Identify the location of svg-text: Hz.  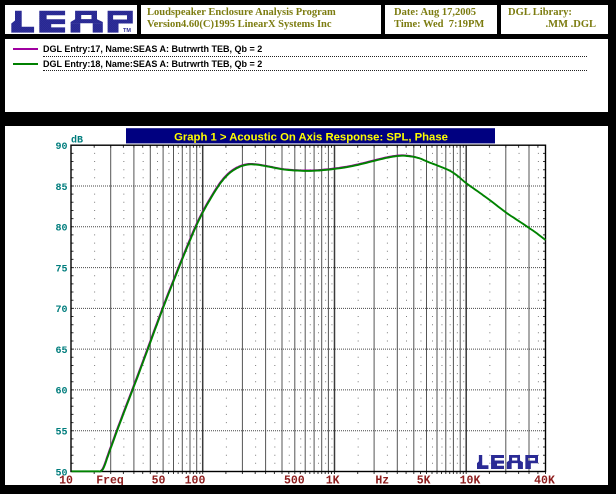
(382, 479).